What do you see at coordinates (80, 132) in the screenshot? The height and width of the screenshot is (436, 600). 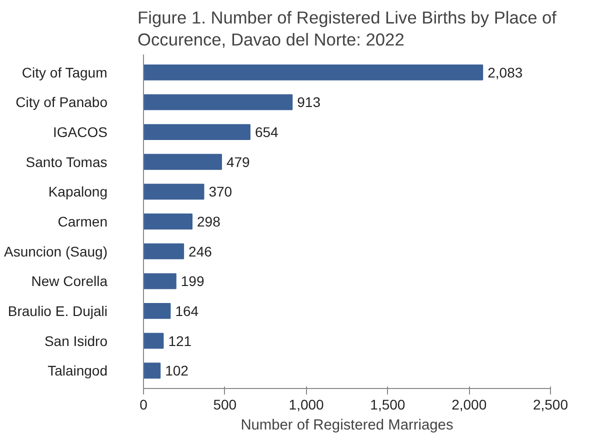 I see `y-tick-label: IGACOS` at bounding box center [80, 132].